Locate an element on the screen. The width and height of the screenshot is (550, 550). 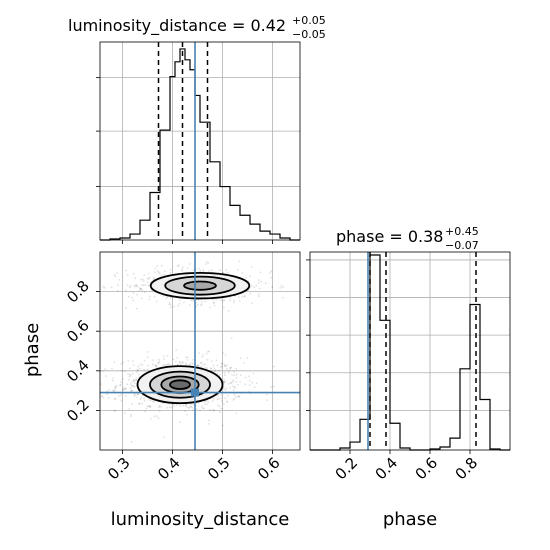
truth-marker is located at coordinates (195, 392).